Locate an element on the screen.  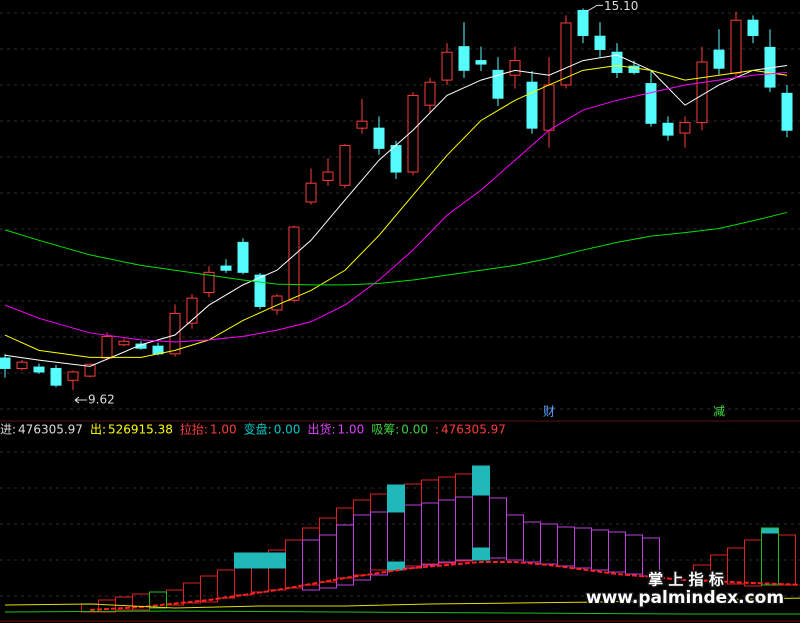
legend-name: 进: is located at coordinates (8, 430).